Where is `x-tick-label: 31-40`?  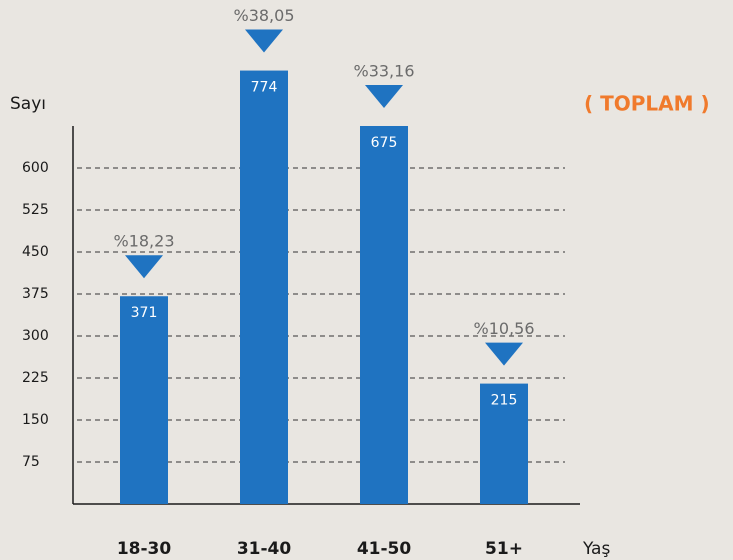 x-tick-label: 31-40 is located at coordinates (264, 549).